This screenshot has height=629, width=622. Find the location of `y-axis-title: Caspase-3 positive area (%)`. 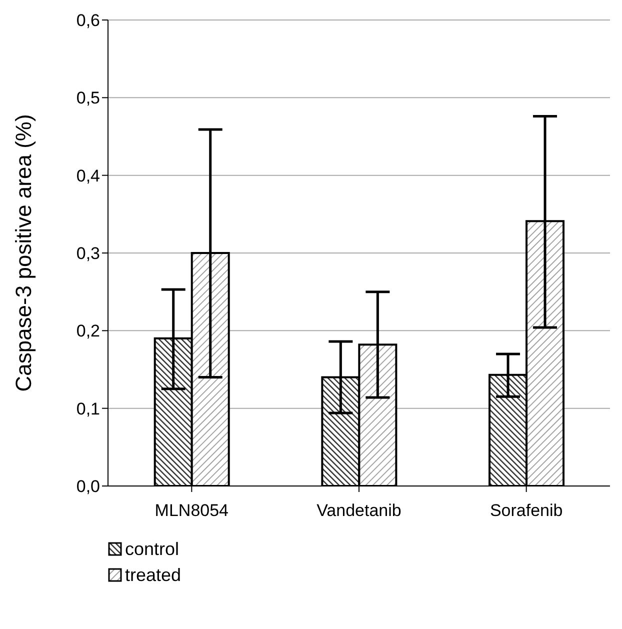

y-axis-title: Caspase-3 positive area (%) is located at coordinates (23, 253).